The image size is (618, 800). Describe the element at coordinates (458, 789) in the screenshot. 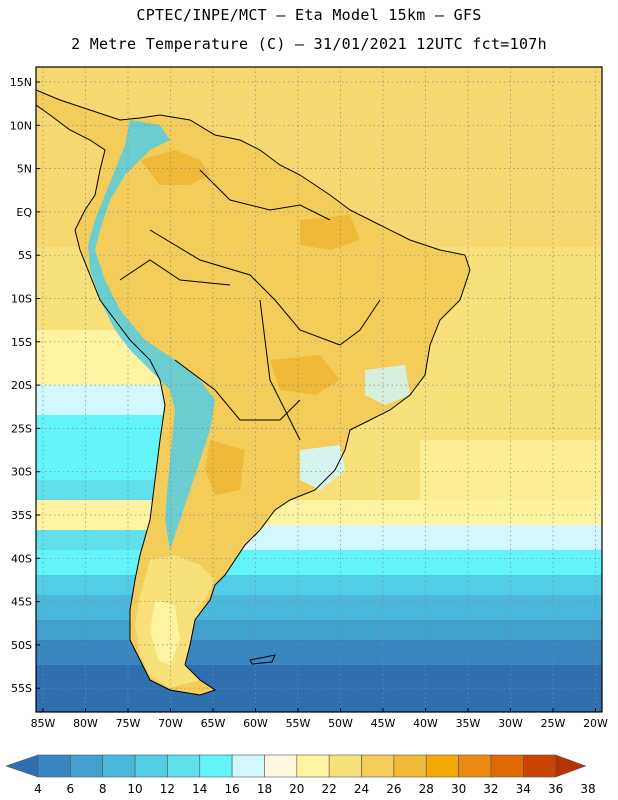

I see `colorbar-label: 30` at that location.